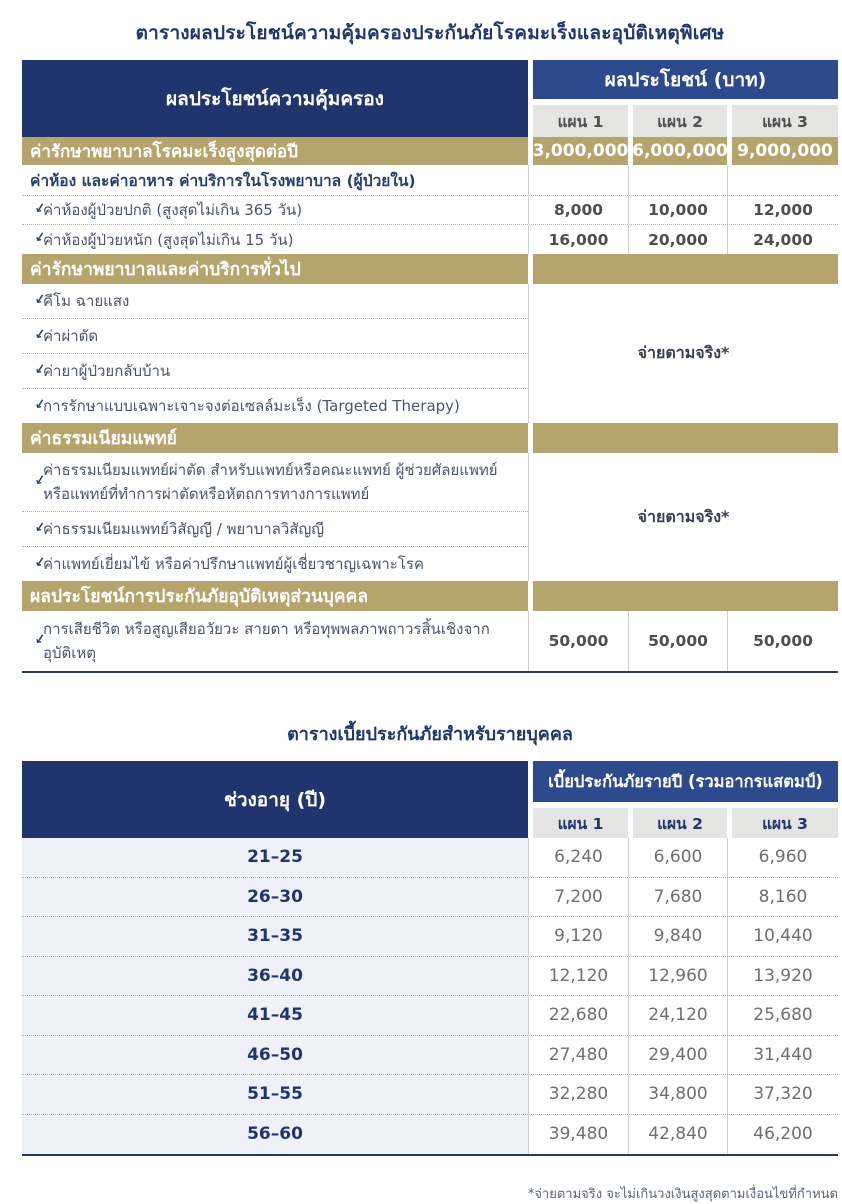  I want to click on premium-value-plan-2: 9,840, so click(677, 936).